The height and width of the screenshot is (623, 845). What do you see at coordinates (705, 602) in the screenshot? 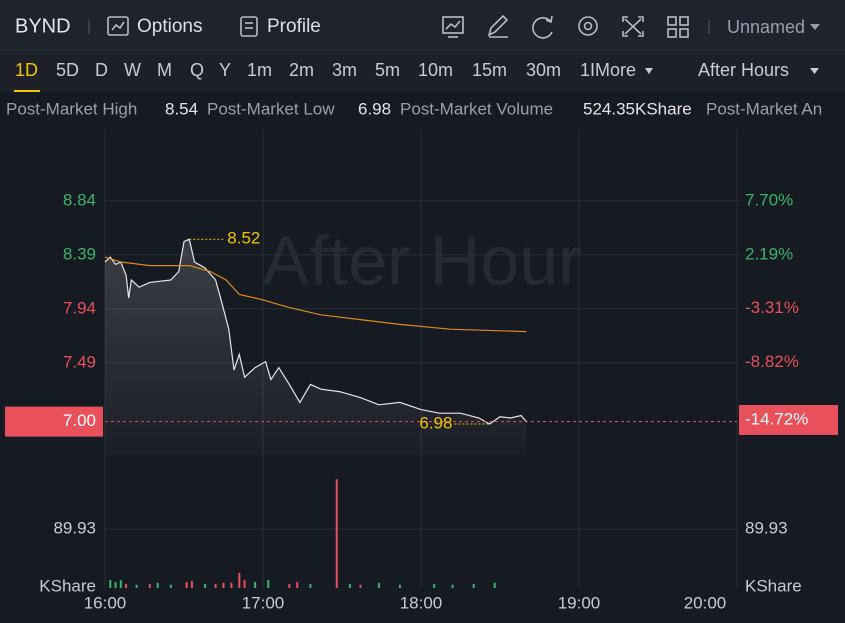
I see `x-tick-label: 20:00` at bounding box center [705, 602].